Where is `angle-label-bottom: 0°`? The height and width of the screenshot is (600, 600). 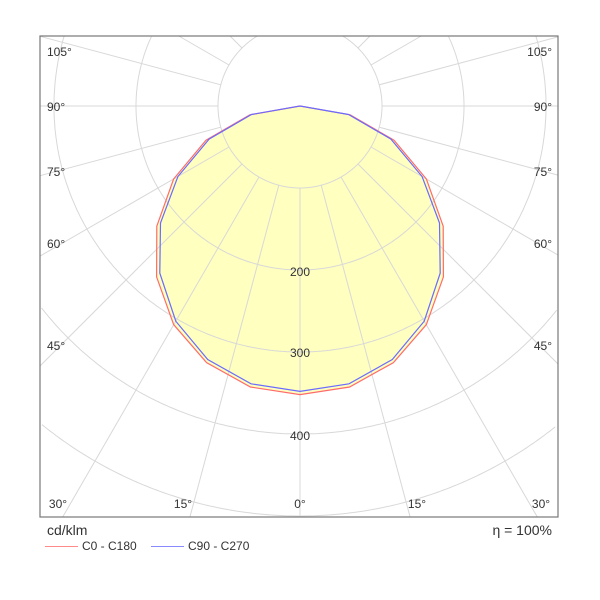 angle-label-bottom: 0° is located at coordinates (300, 504).